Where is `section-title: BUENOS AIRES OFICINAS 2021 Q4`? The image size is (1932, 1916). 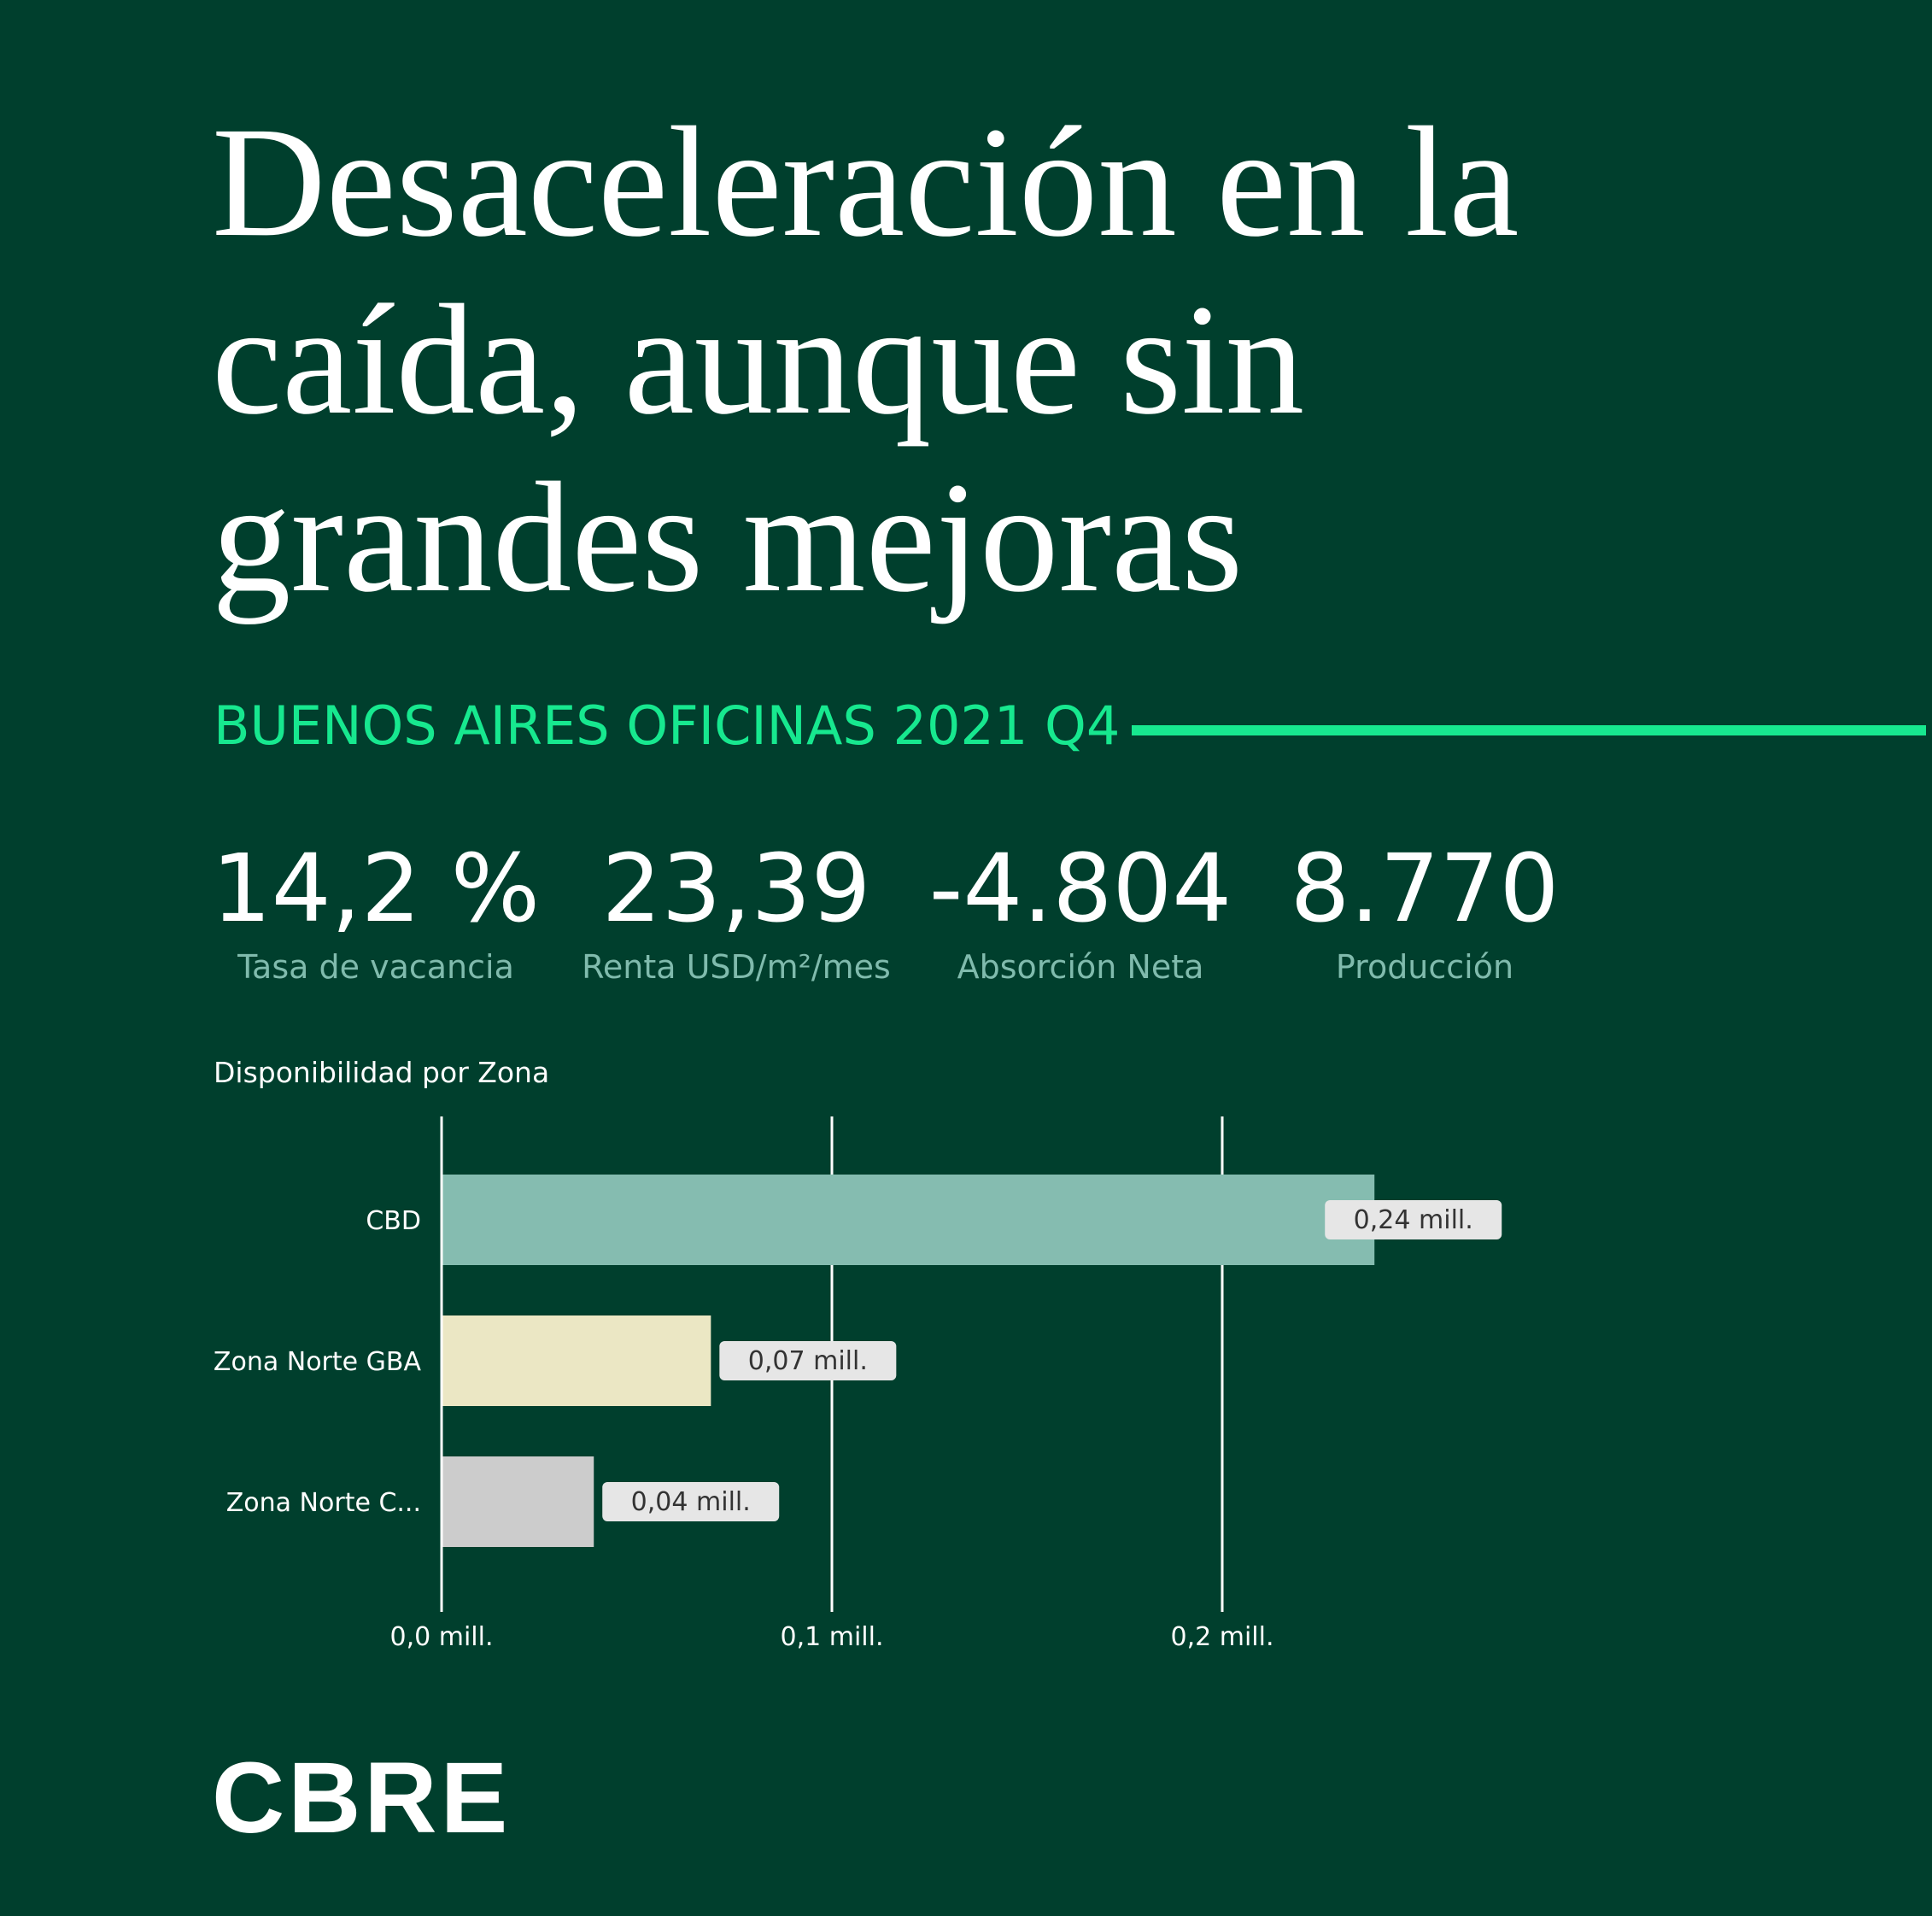
section-title: BUENOS AIRES OFICINAS 2021 Q4 is located at coordinates (667, 725).